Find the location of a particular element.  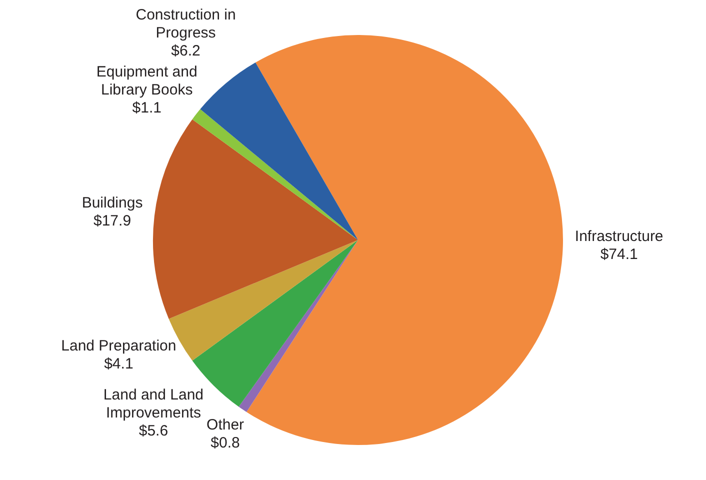

slice-label: Other is located at coordinates (225, 425).